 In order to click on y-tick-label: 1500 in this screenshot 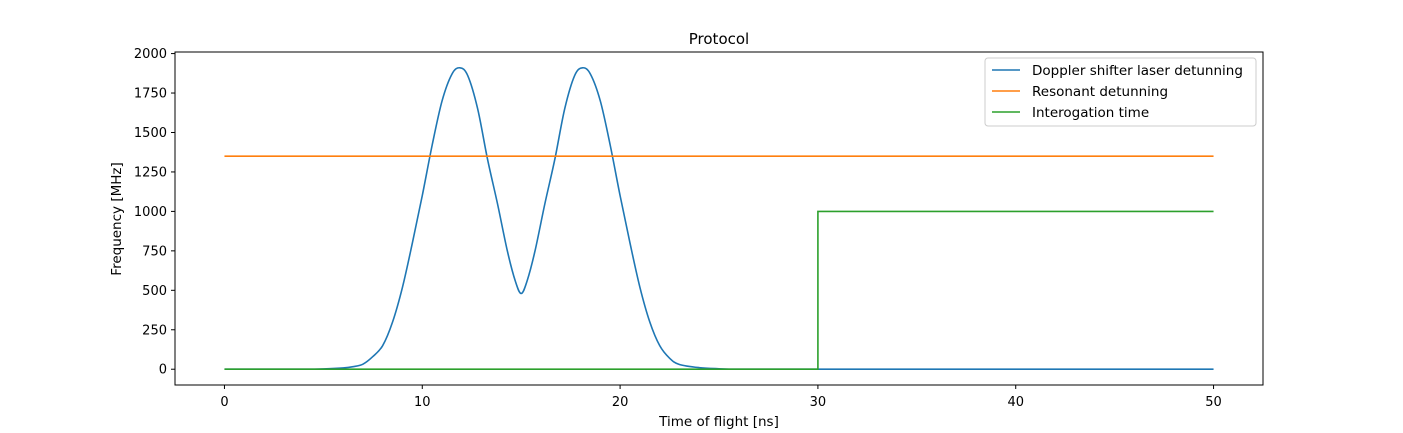, I will do `click(150, 133)`.